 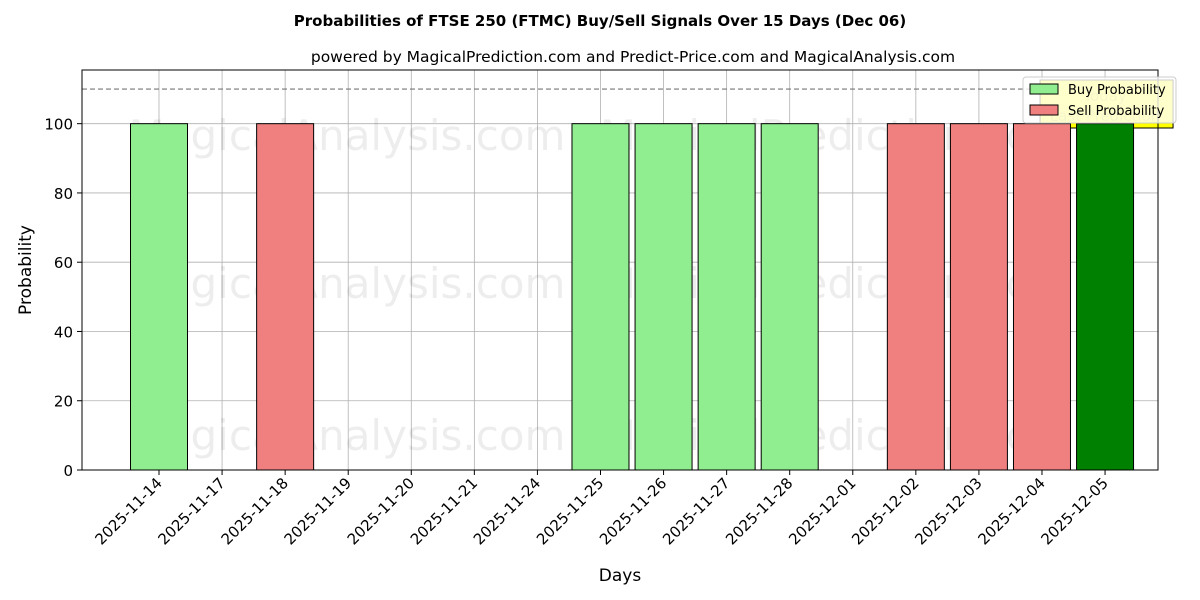 What do you see at coordinates (1074, 511) in the screenshot?
I see `x-tick-label: 2025-12-05` at bounding box center [1074, 511].